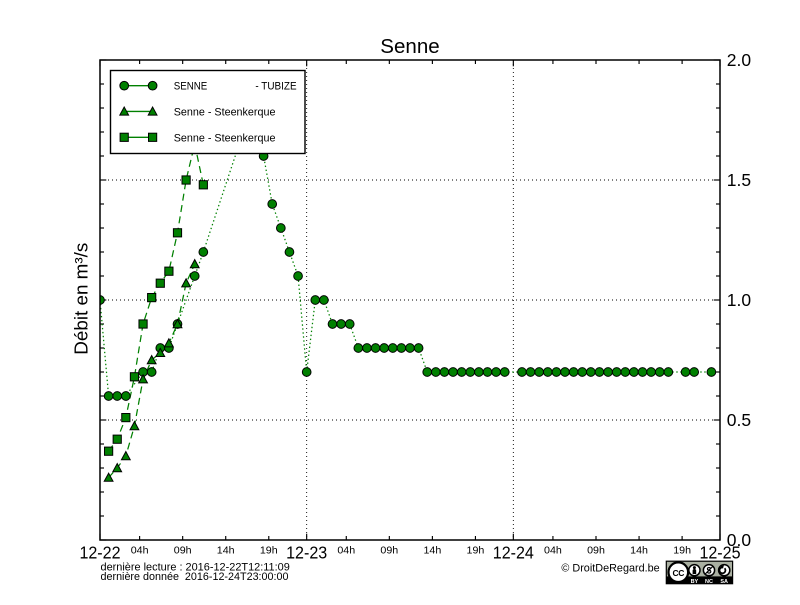 Image resolution: width=800 pixels, height=605 pixels. Describe the element at coordinates (678, 573) in the screenshot. I see `svg-text: CC` at that location.